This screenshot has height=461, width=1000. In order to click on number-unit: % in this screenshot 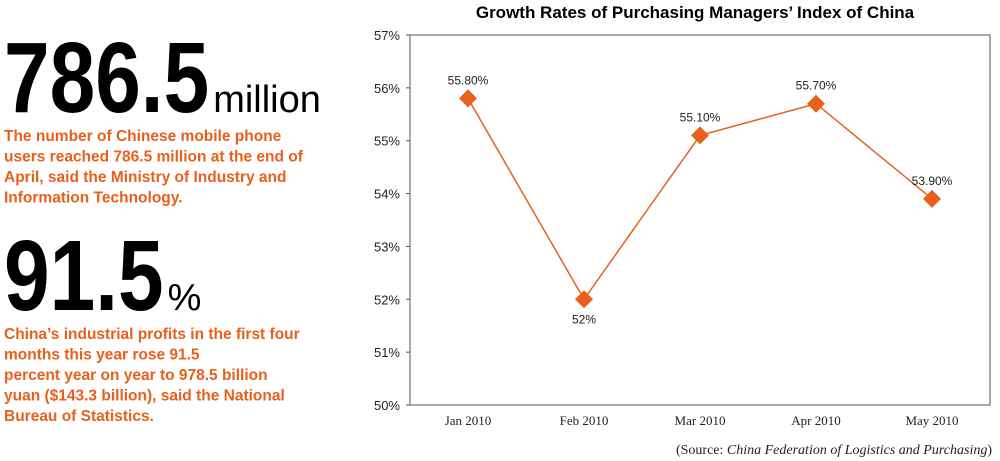, I will do `click(185, 298)`.